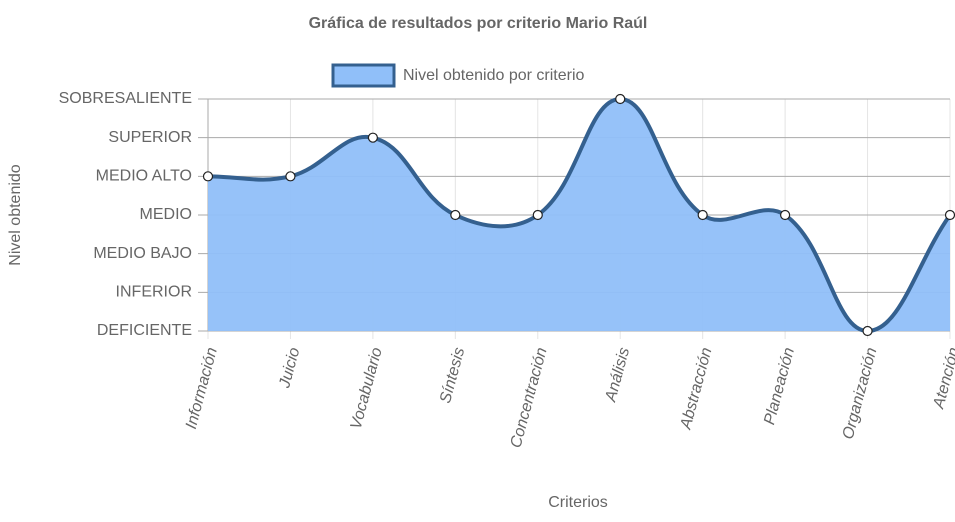 The width and height of the screenshot is (955, 522). Describe the element at coordinates (144, 330) in the screenshot. I see `y-tick-label: DEFICIENTE` at that location.